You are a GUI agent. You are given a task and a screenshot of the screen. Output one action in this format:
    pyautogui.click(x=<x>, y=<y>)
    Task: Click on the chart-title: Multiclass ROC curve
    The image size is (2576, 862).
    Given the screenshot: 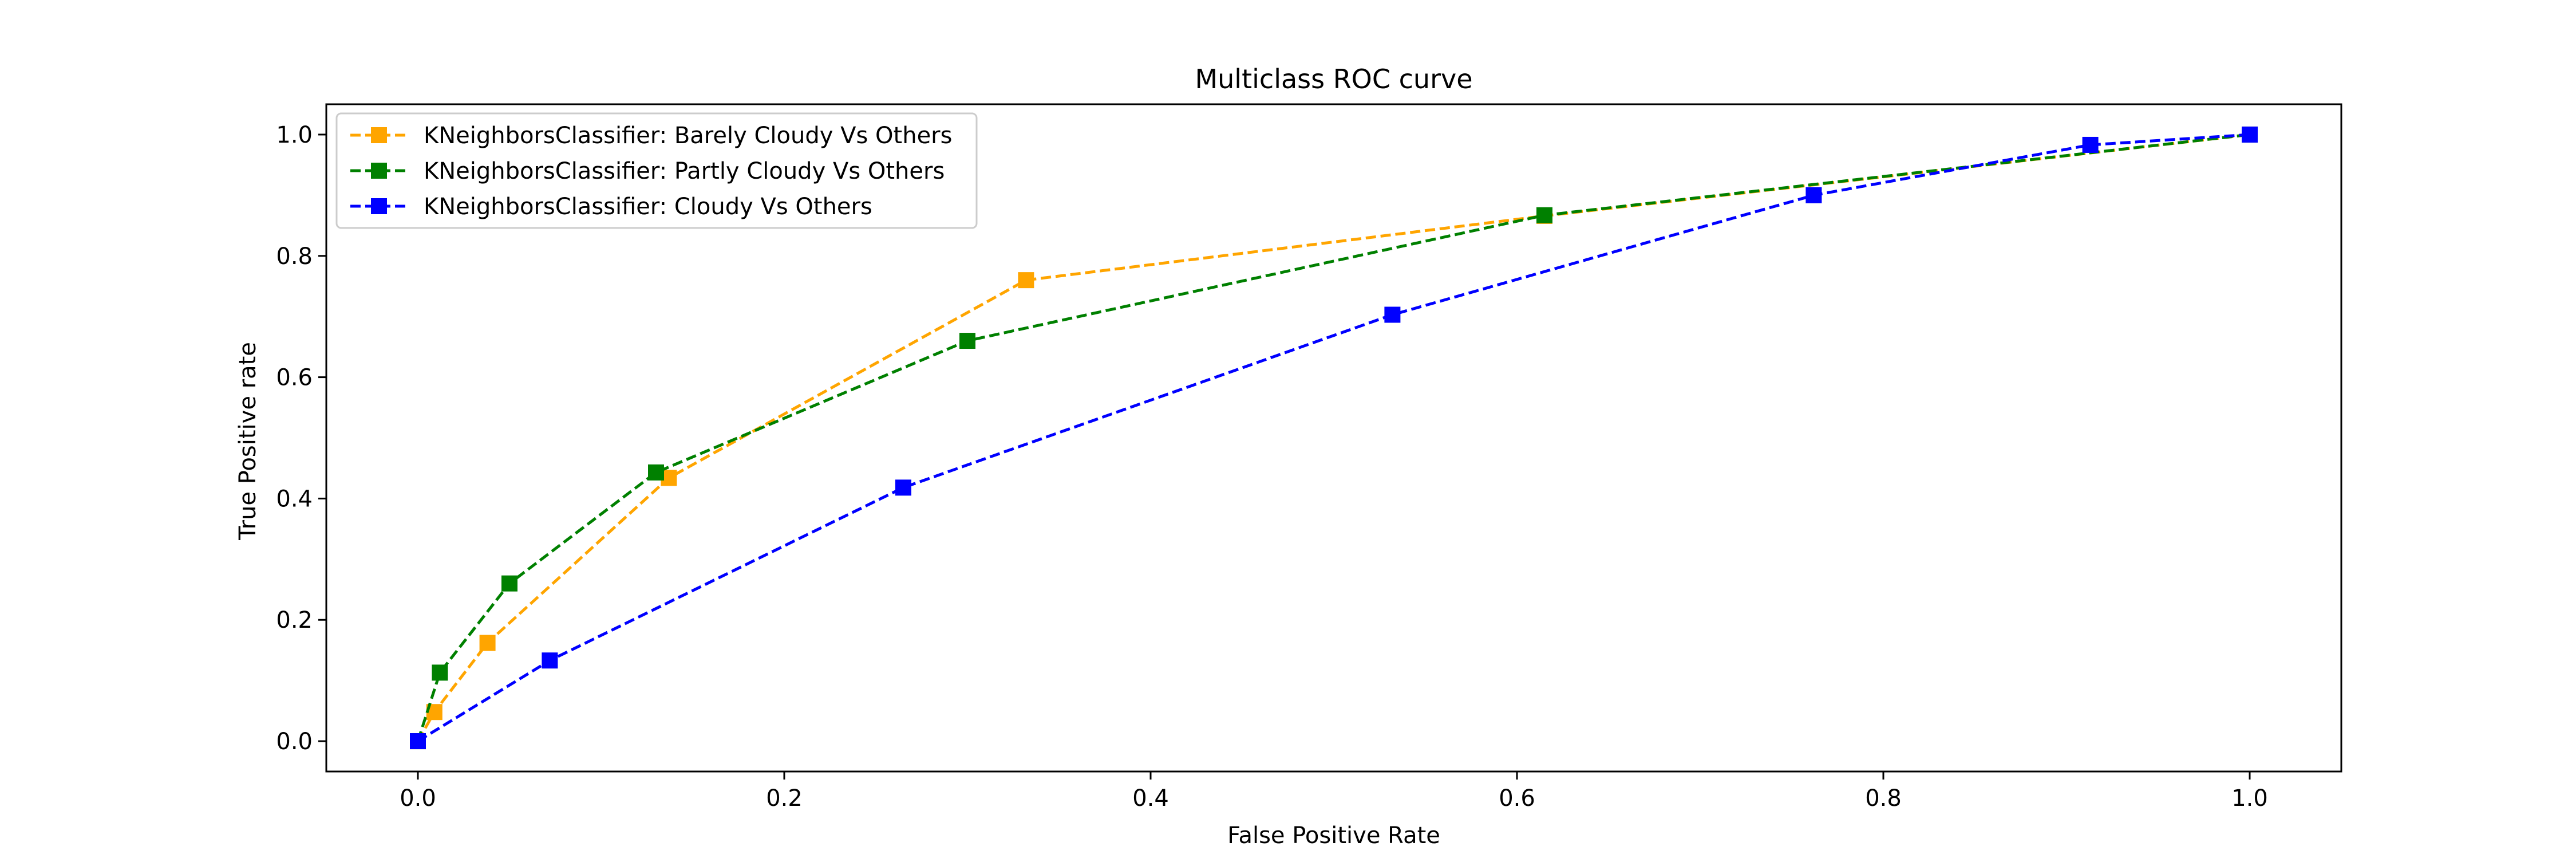 What is the action you would take?
    pyautogui.click(x=1333, y=79)
    